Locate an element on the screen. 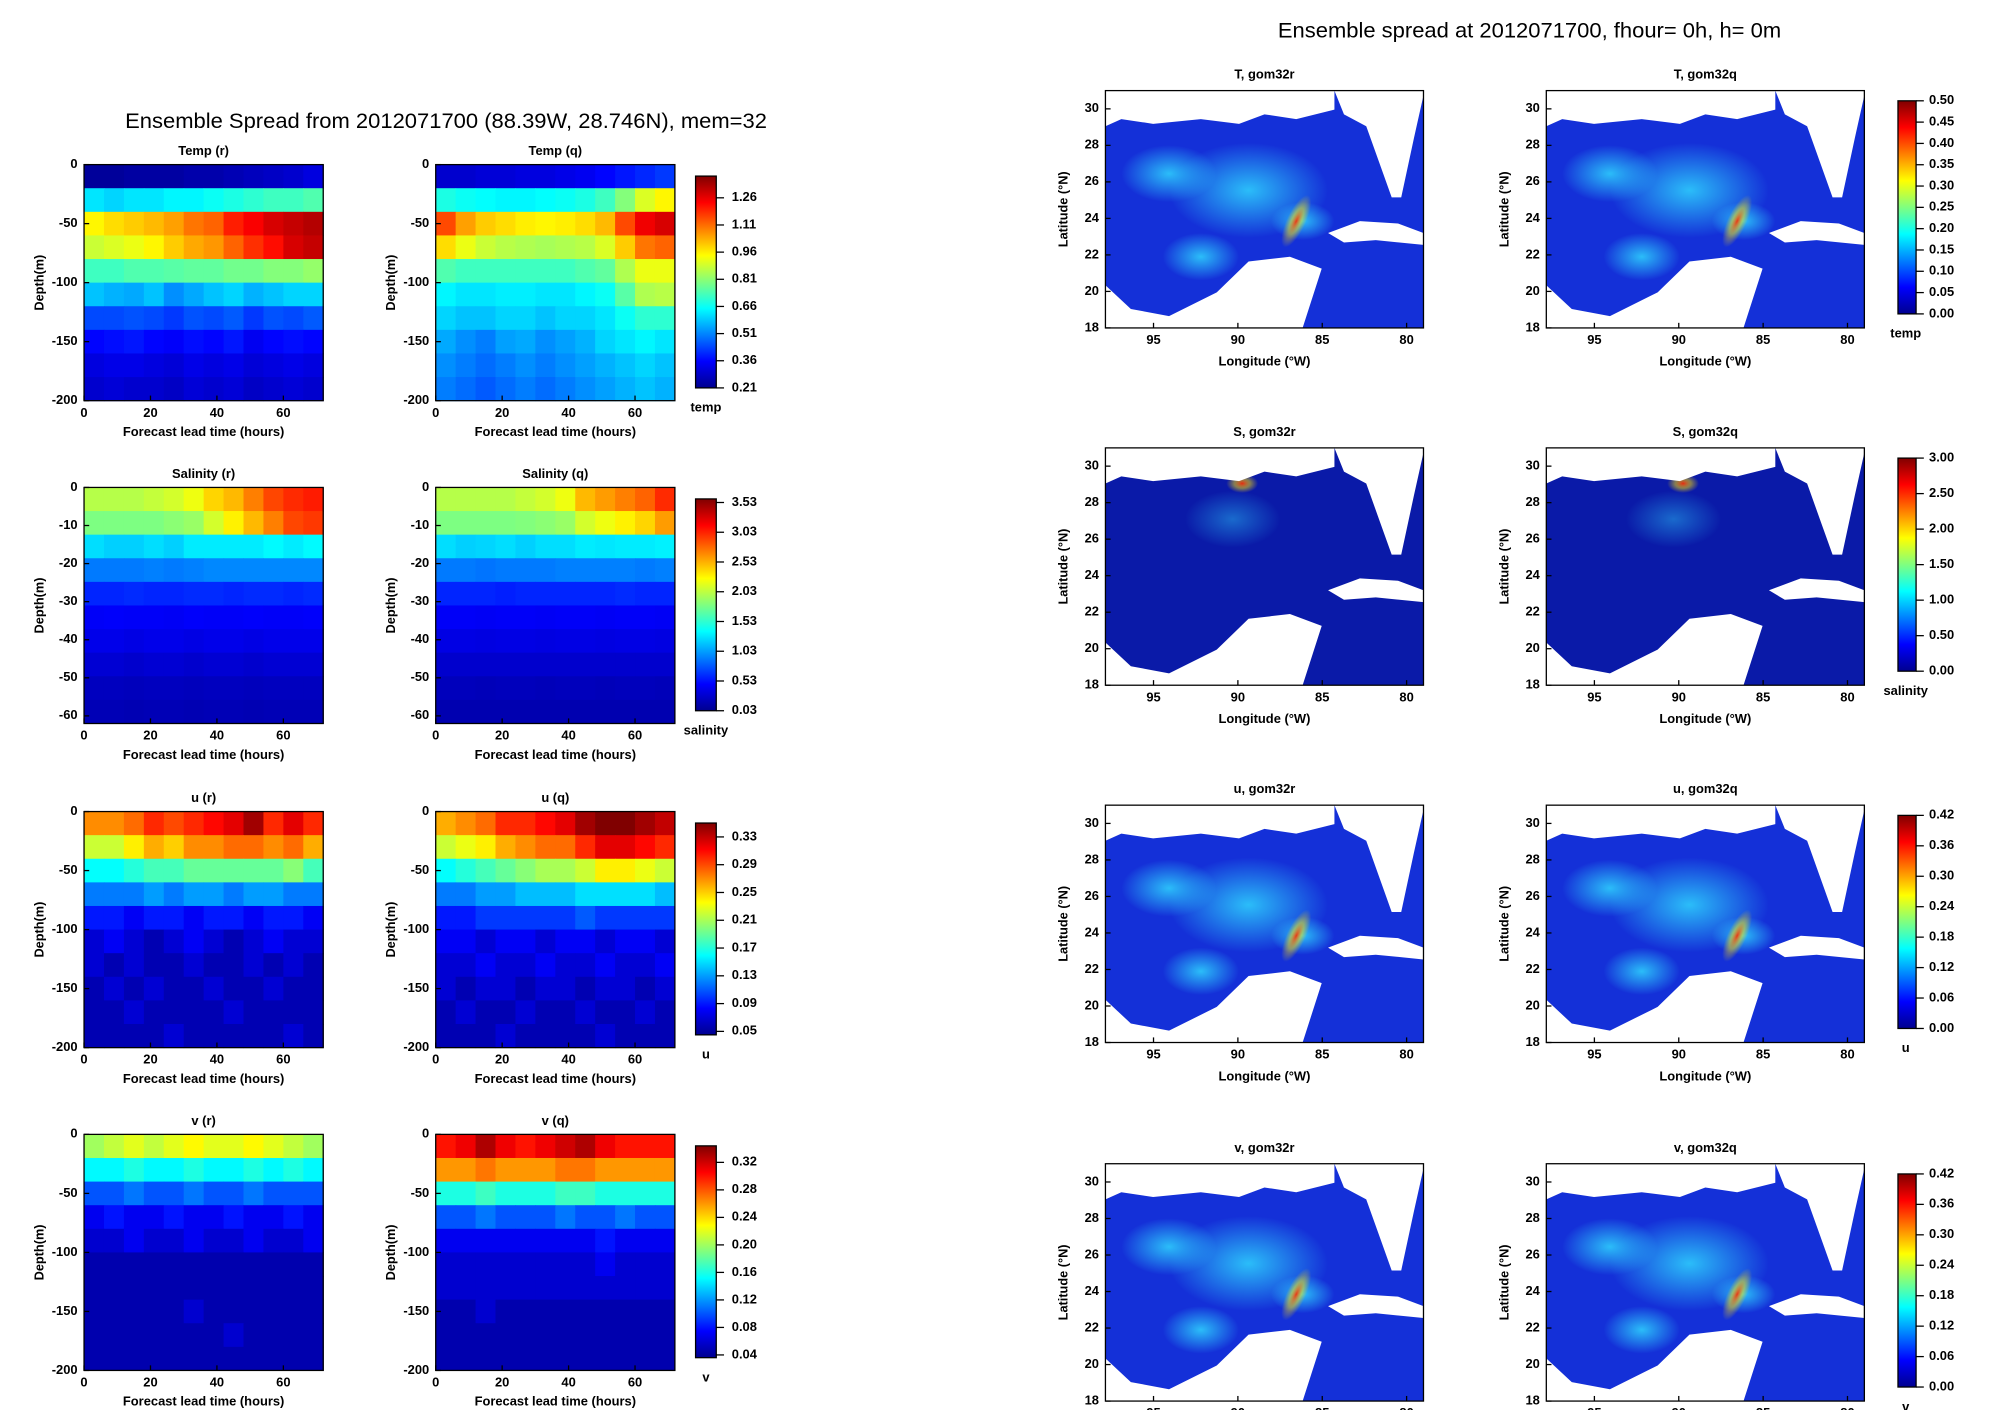 The image size is (2004, 1410). y-tick-label: 30 is located at coordinates (1092, 465).